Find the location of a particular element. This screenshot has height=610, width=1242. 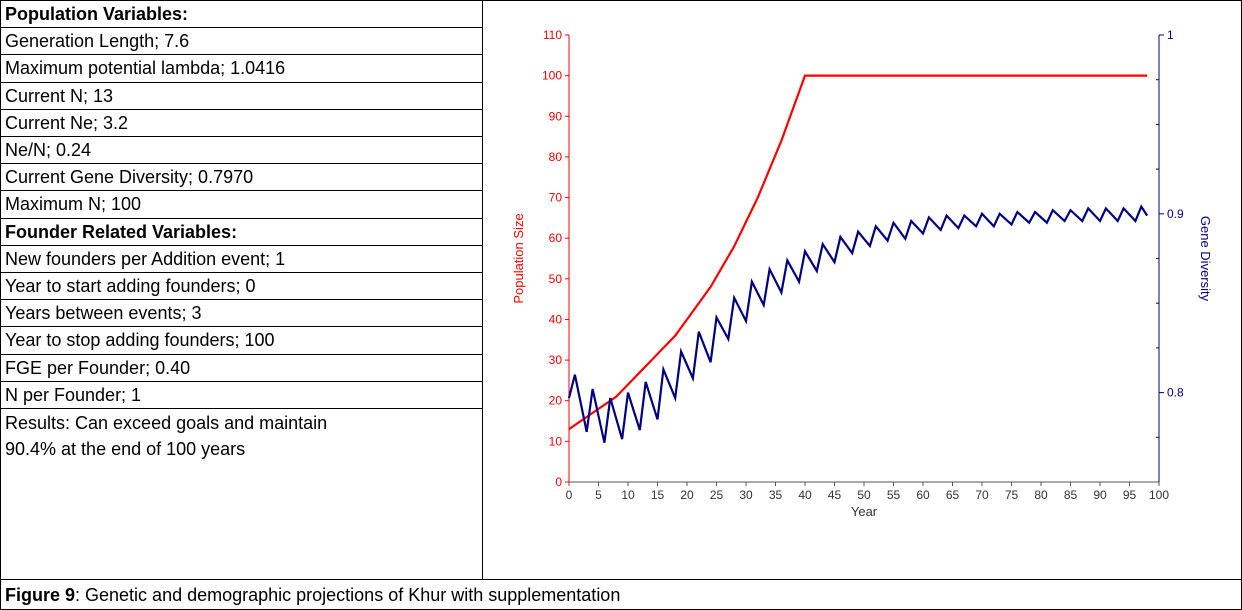

table-row: Years between events; 3 is located at coordinates (241, 314).